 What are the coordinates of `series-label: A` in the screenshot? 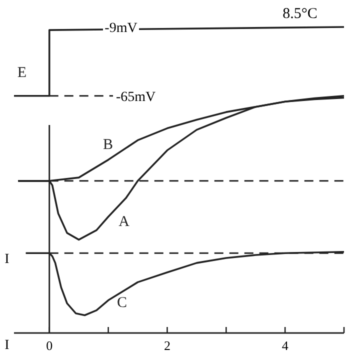 It's located at (124, 222).